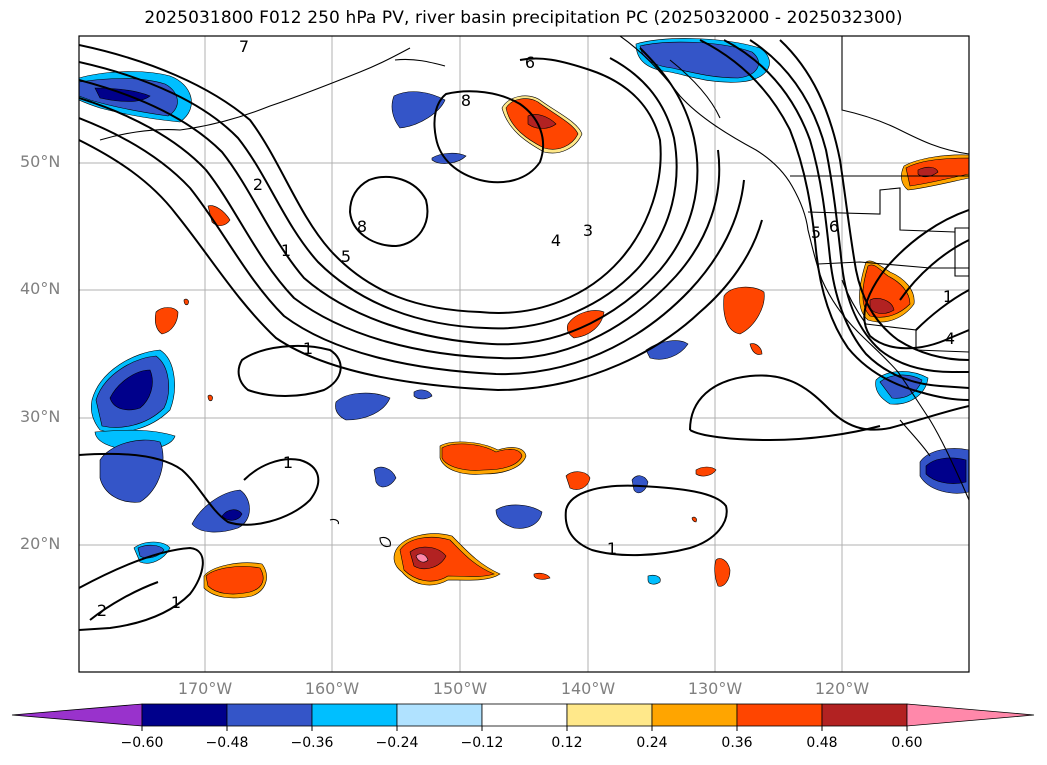 The width and height of the screenshot is (1047, 765). Describe the element at coordinates (244, 46) in the screenshot. I see `contour-label: 7` at that location.